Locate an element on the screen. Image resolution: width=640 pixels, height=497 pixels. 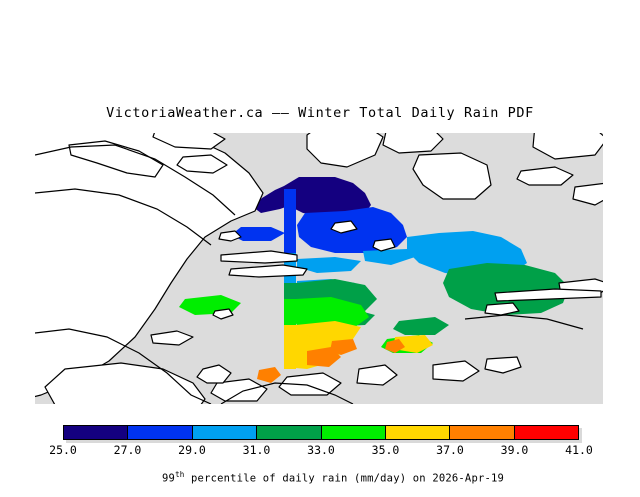
colorbar-tick-4: 33.0 is located at coordinates (321, 450).